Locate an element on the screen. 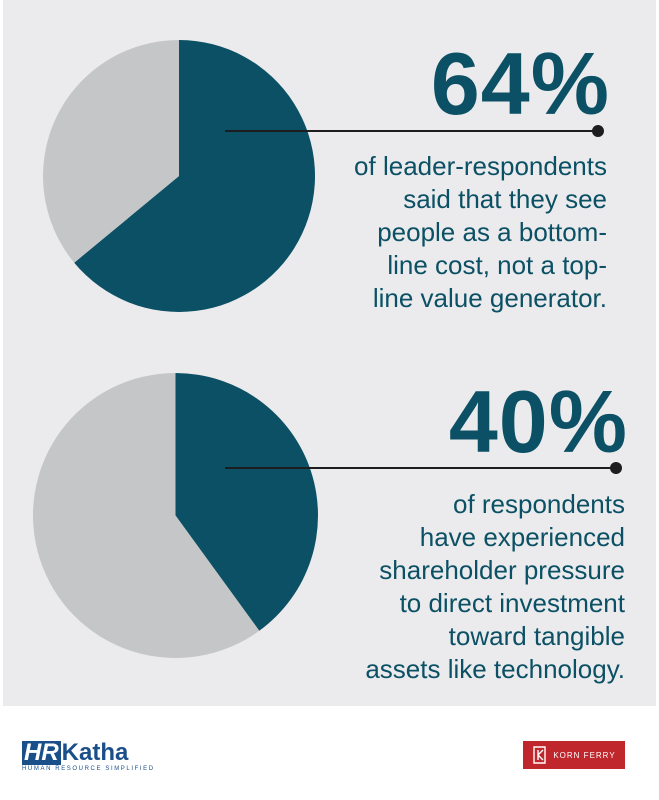 The height and width of the screenshot is (800, 659). stat-percentage-1: 64% is located at coordinates (520, 83).